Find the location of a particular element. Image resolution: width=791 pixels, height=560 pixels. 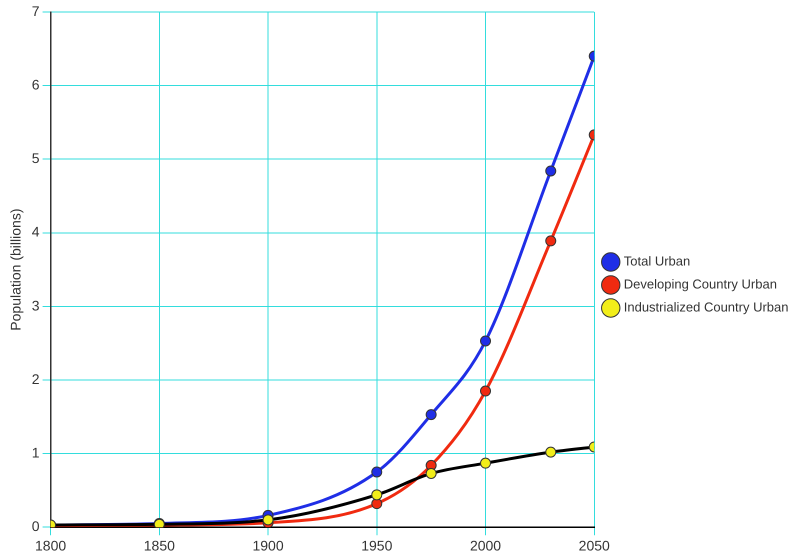

x-tick-label: 1900 is located at coordinates (268, 545).